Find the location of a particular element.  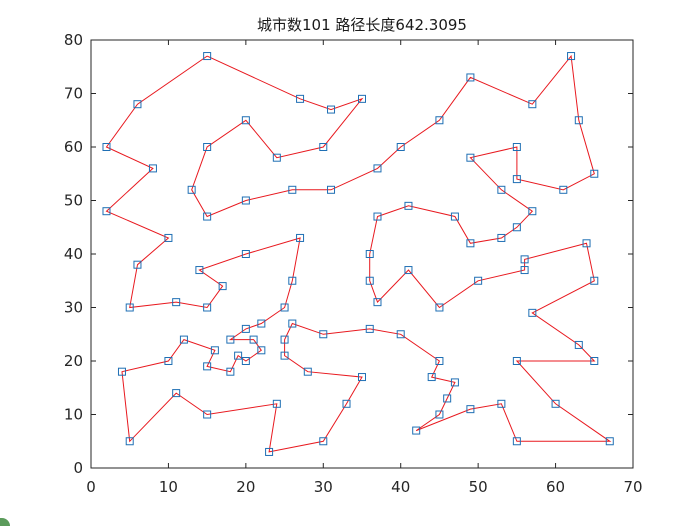

y-tick-label: 80 is located at coordinates (73, 40).